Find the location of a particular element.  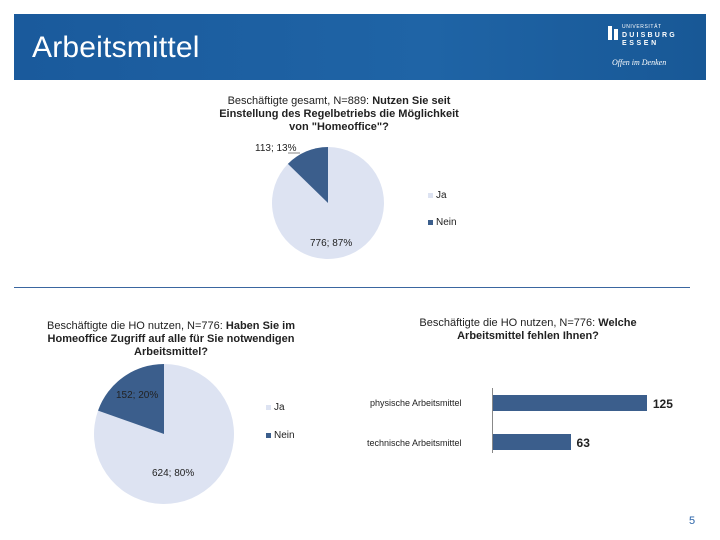

divider-line is located at coordinates (352, 287).